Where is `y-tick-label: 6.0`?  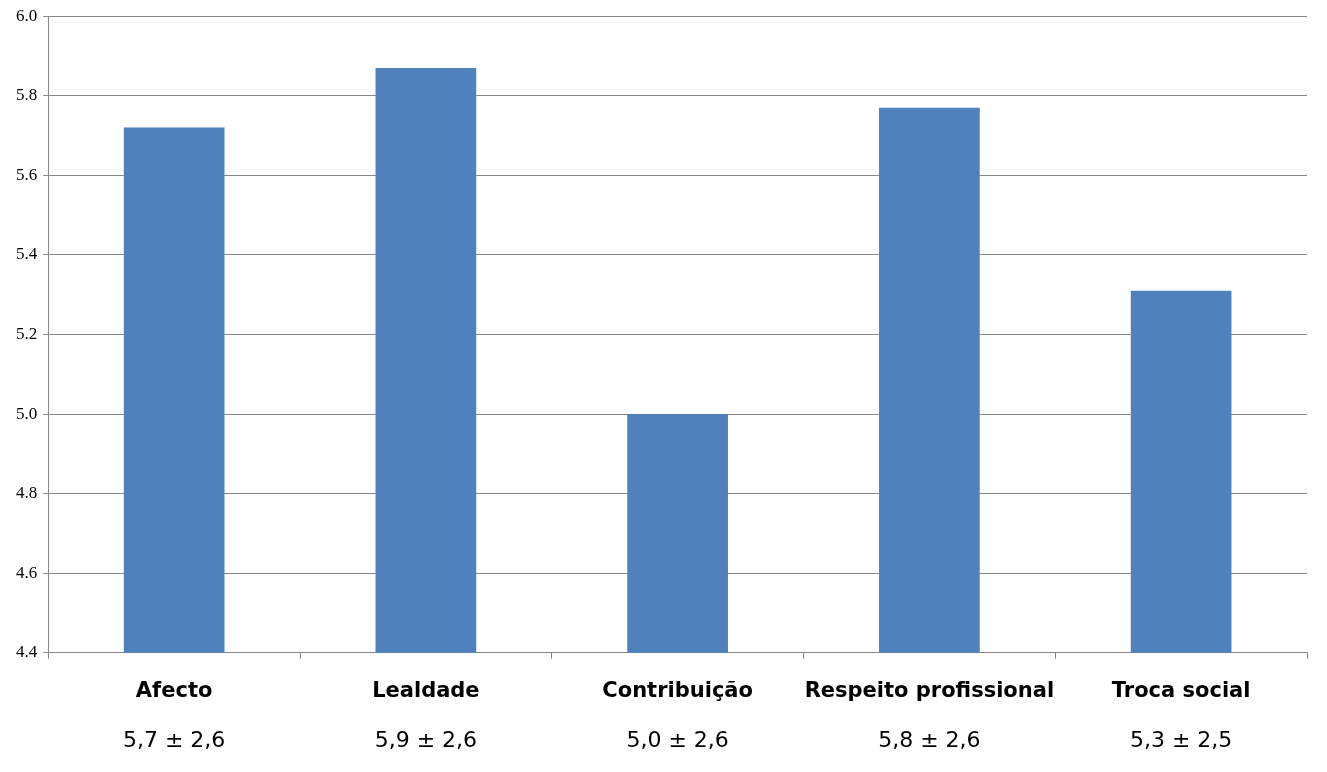 y-tick-label: 6.0 is located at coordinates (27, 15).